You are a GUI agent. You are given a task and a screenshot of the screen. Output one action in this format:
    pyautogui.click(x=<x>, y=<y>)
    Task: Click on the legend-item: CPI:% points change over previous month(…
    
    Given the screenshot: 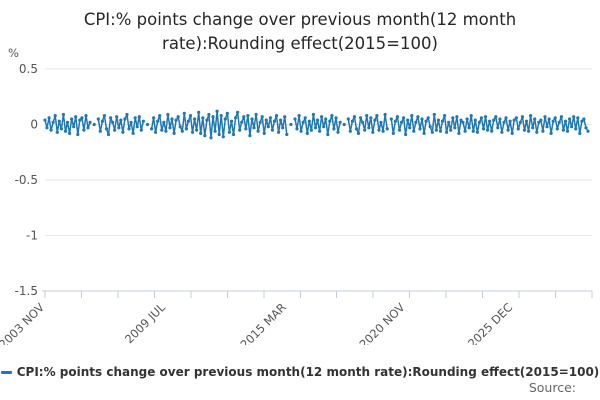 What is the action you would take?
    pyautogui.click(x=300, y=372)
    